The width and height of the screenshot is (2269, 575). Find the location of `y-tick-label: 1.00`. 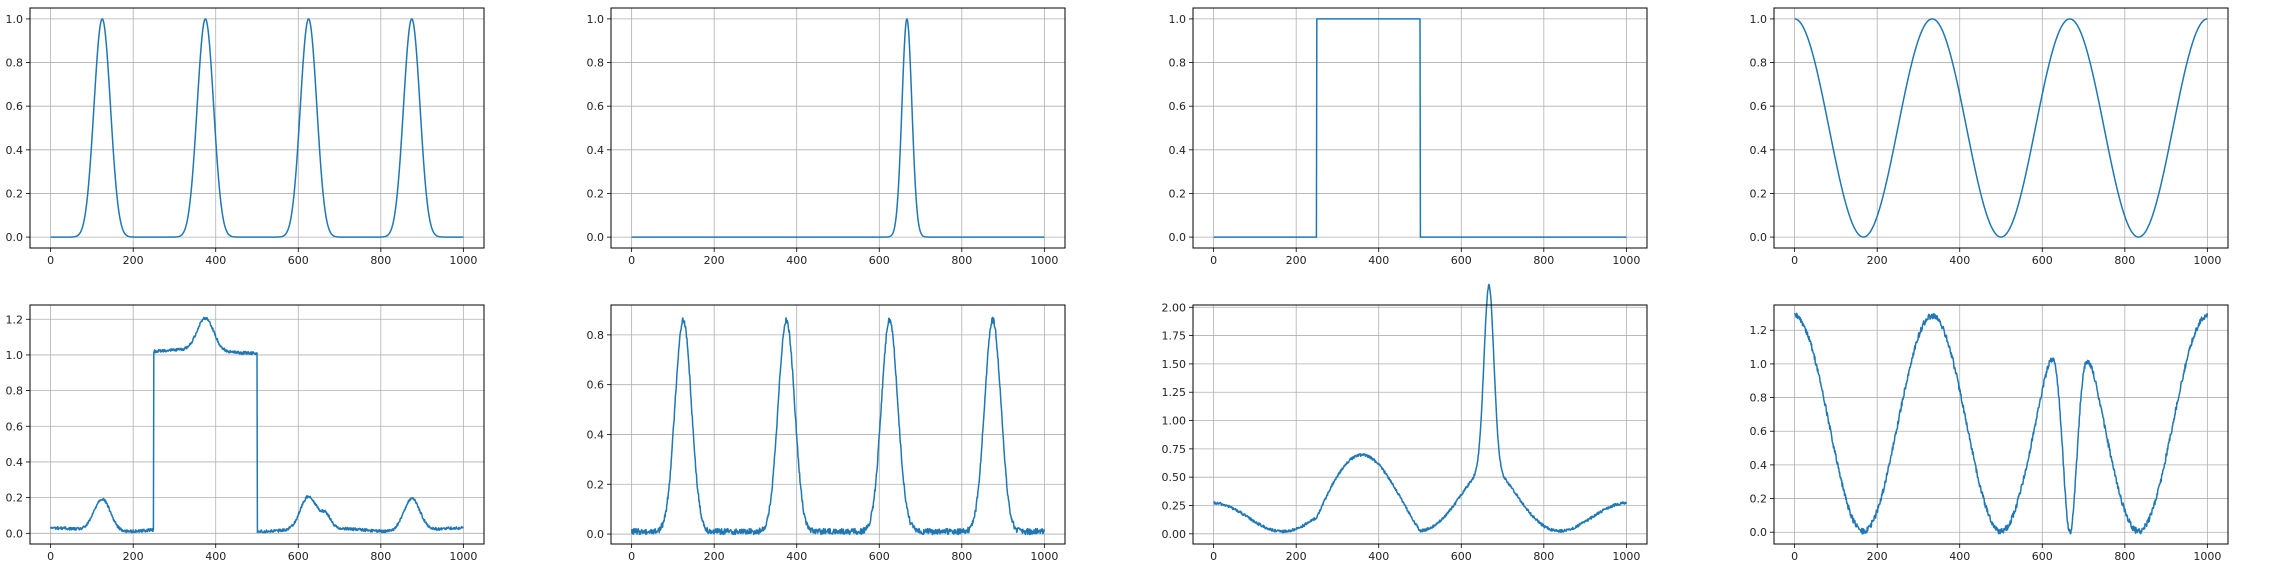

y-tick-label: 1.00 is located at coordinates (1174, 421).